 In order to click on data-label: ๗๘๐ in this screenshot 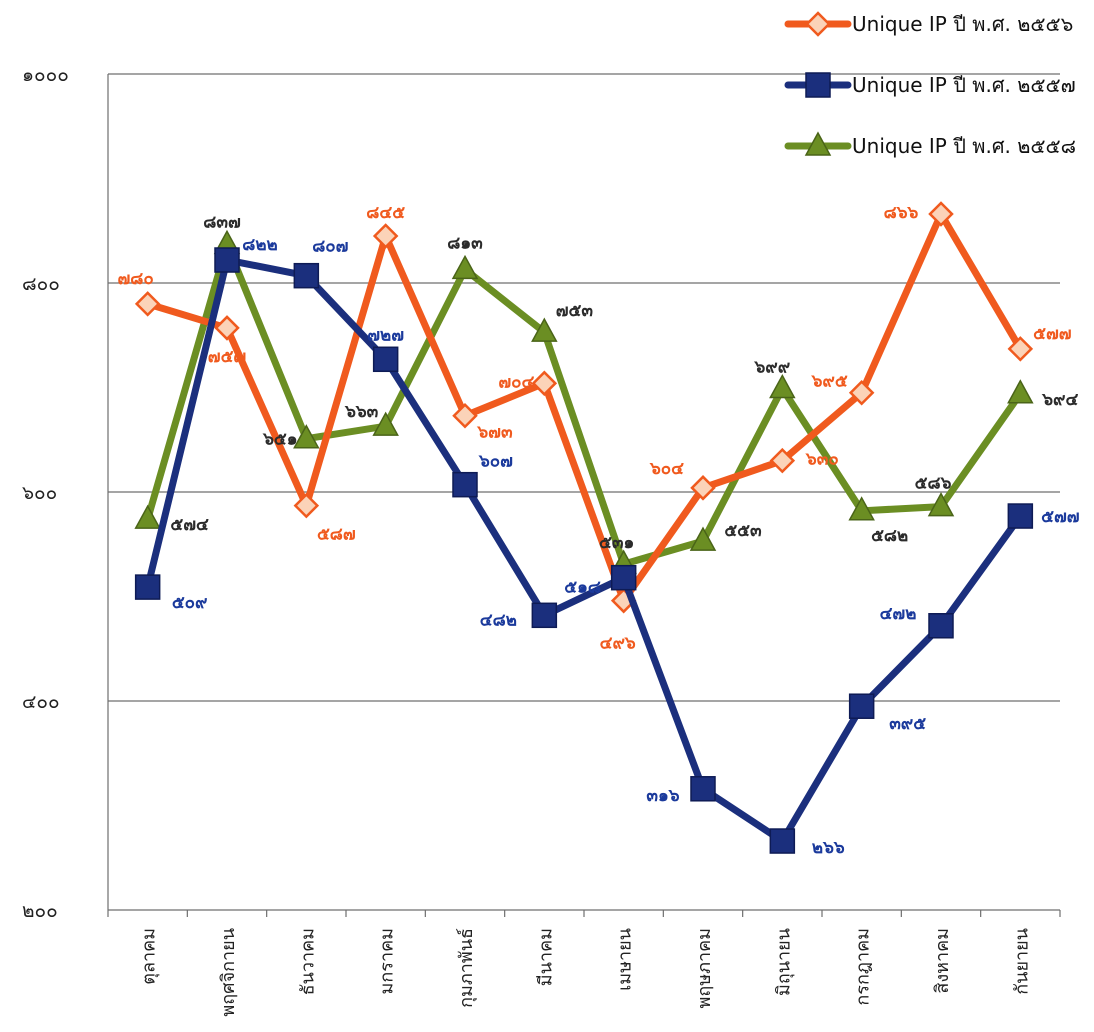, I will do `click(136, 279)`.